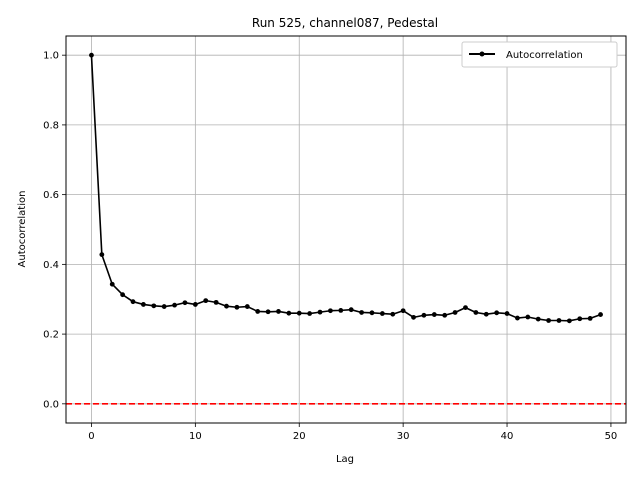 The width and height of the screenshot is (640, 480). Describe the element at coordinates (51, 125) in the screenshot. I see `y-tick-label: 0.8` at that location.